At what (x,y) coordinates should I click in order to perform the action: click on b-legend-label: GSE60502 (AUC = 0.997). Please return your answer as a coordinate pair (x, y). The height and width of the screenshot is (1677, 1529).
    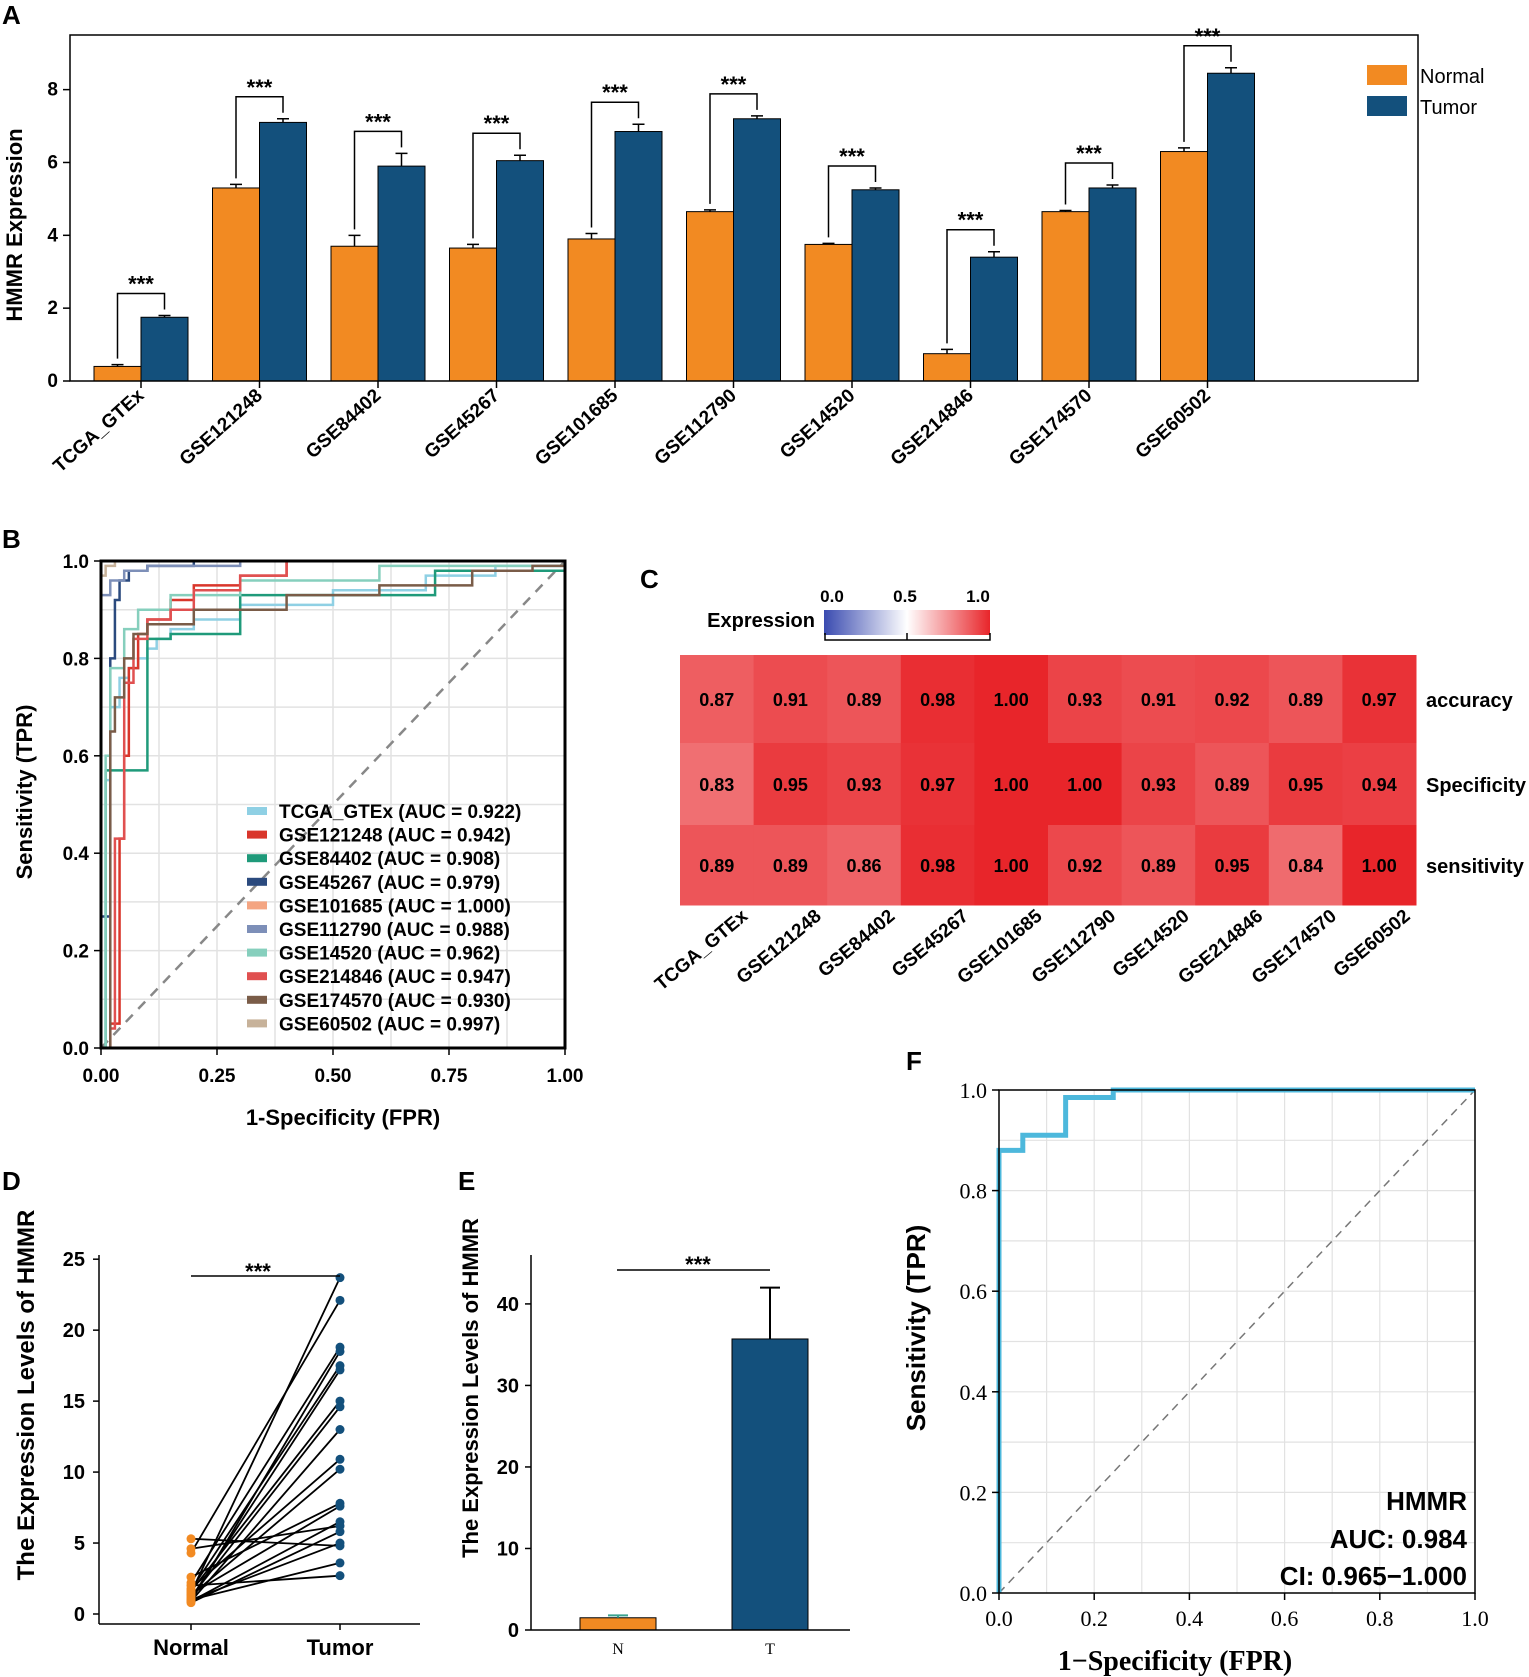
    Looking at the image, I should click on (389, 1024).